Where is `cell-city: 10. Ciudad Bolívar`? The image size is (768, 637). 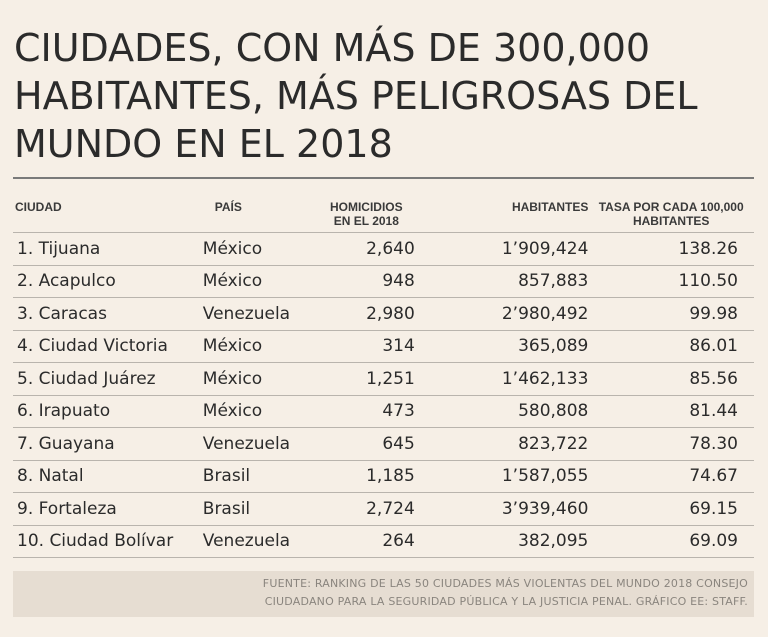 cell-city: 10. Ciudad Bolívar is located at coordinates (108, 541).